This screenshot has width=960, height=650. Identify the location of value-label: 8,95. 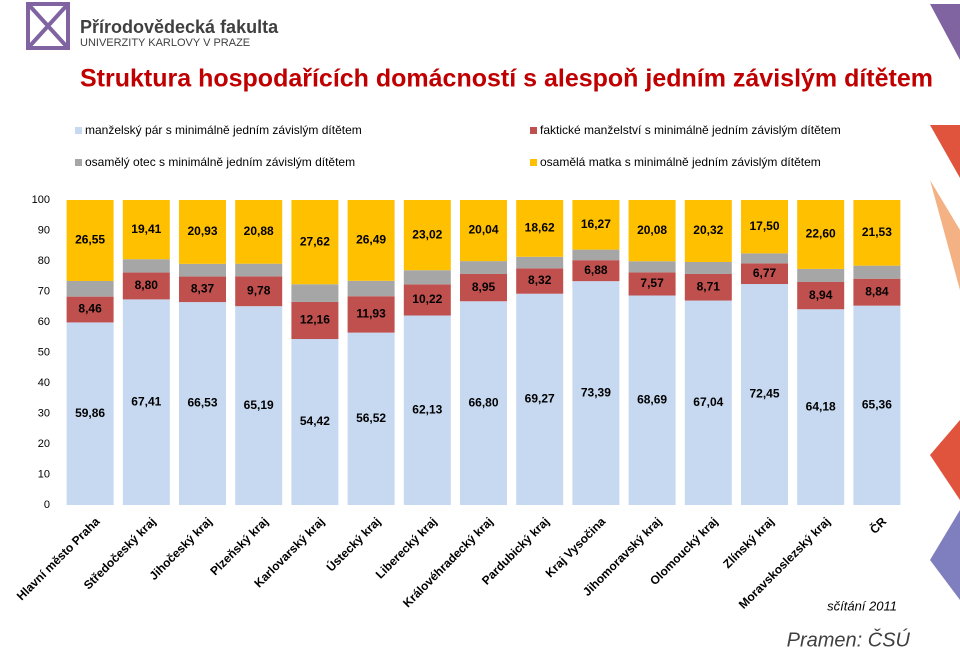
(484, 287).